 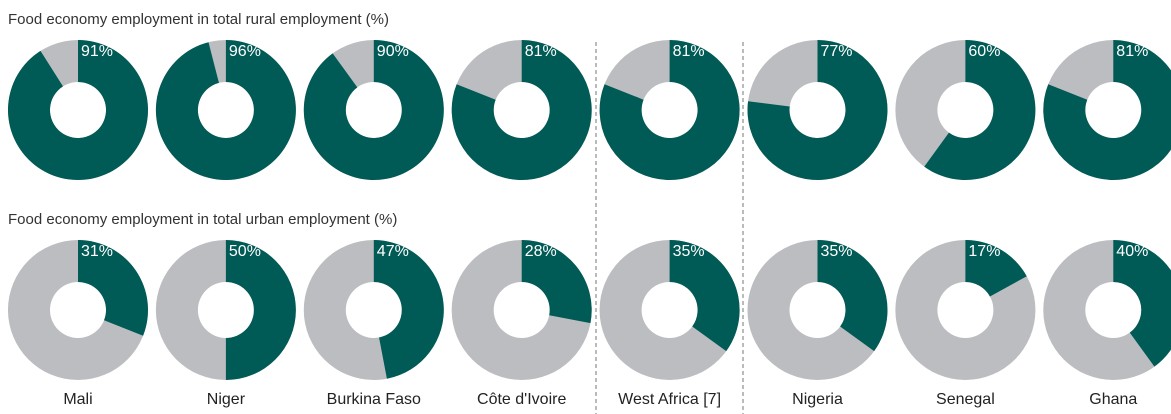 I want to click on category-label: Burkina Faso, so click(x=374, y=399).